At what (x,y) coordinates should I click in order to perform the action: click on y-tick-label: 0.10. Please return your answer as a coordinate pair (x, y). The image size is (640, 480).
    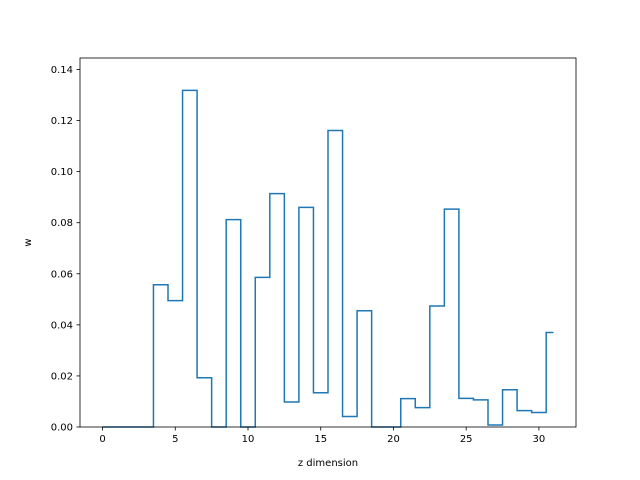
    Looking at the image, I should click on (62, 172).